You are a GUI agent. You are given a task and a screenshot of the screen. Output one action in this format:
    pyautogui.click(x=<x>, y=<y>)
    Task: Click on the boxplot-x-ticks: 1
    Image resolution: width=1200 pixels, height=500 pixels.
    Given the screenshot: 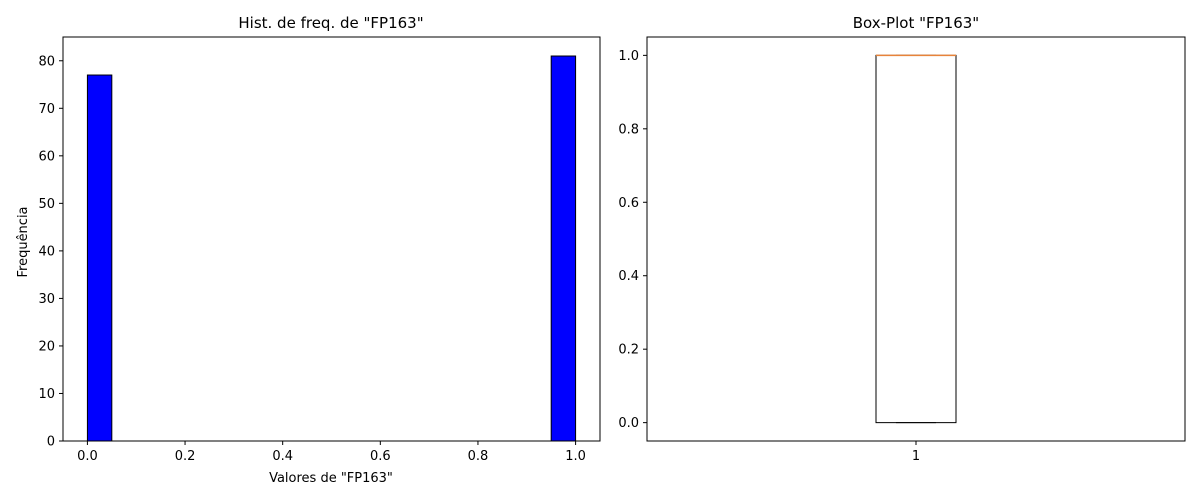 What is the action you would take?
    pyautogui.click(x=916, y=452)
    